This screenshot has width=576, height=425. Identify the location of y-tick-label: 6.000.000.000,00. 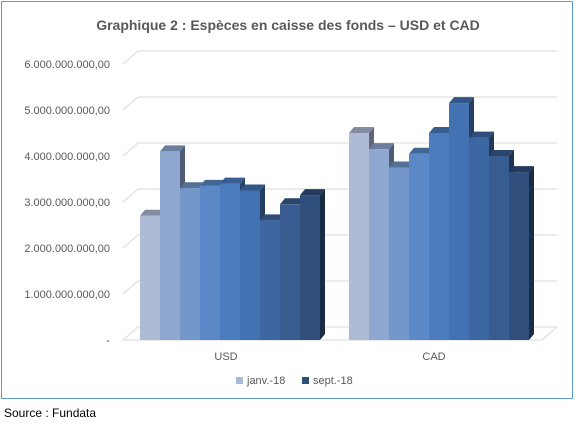
(67, 65).